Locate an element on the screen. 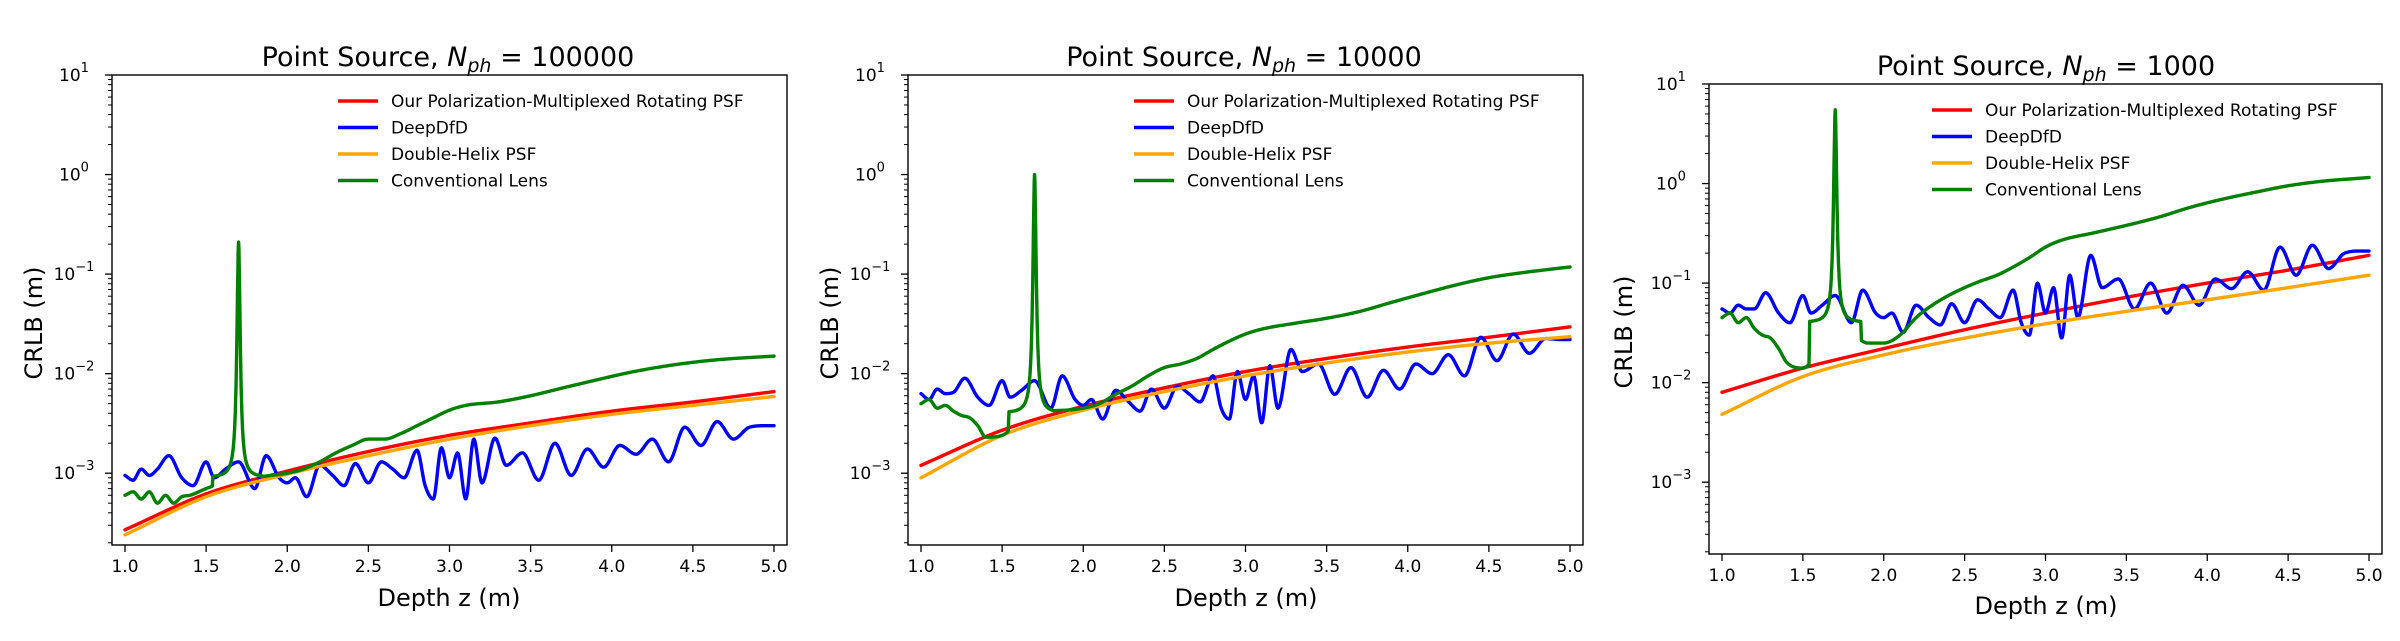  chart-title: Point Source, Nph = 10000 is located at coordinates (1244, 59).